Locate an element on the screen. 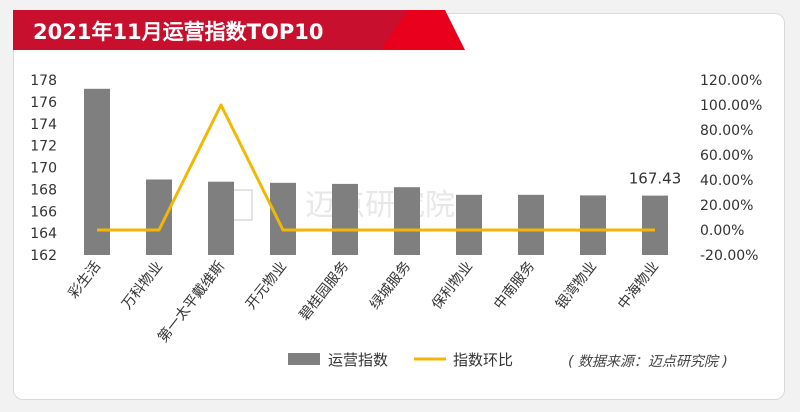  banner-background is located at coordinates (210, 30).